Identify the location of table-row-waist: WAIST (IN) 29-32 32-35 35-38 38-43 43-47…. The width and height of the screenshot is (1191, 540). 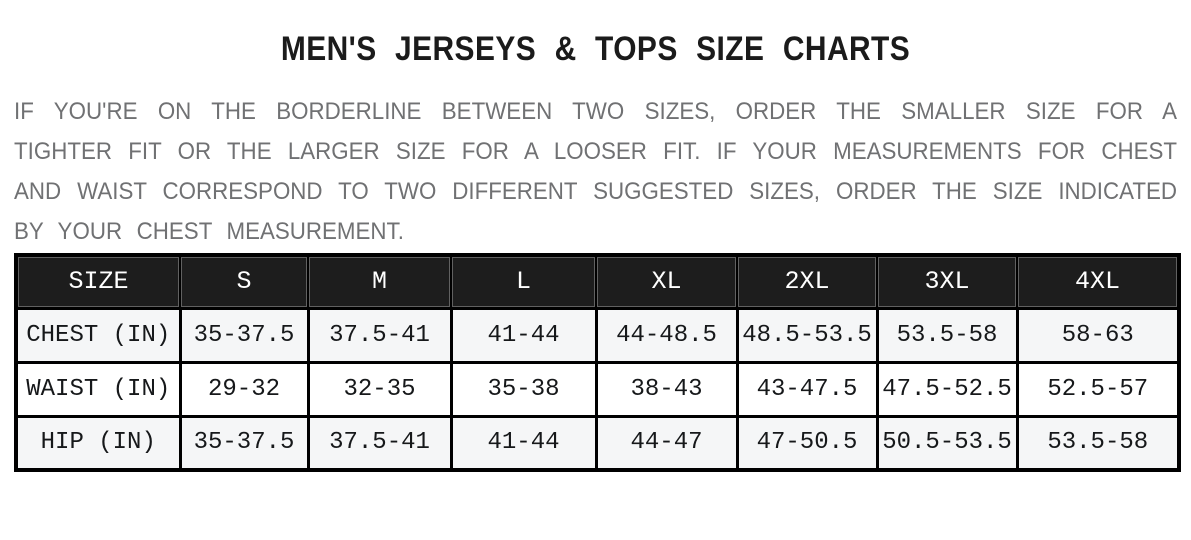
(597, 389).